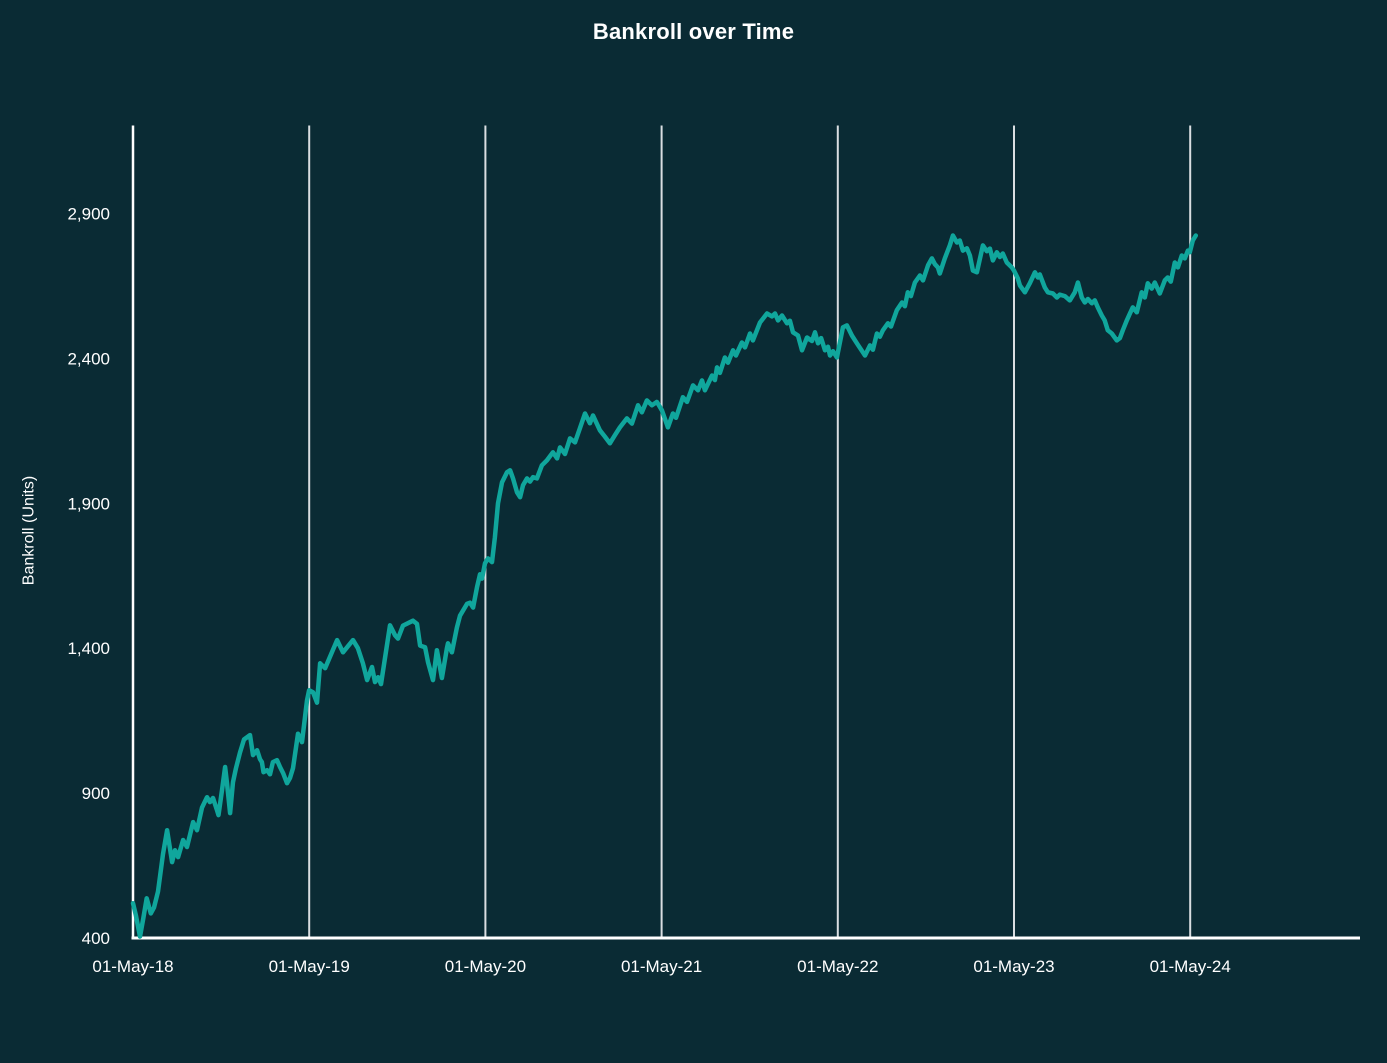  What do you see at coordinates (88, 358) in the screenshot?
I see `y-tick-label: 2,400` at bounding box center [88, 358].